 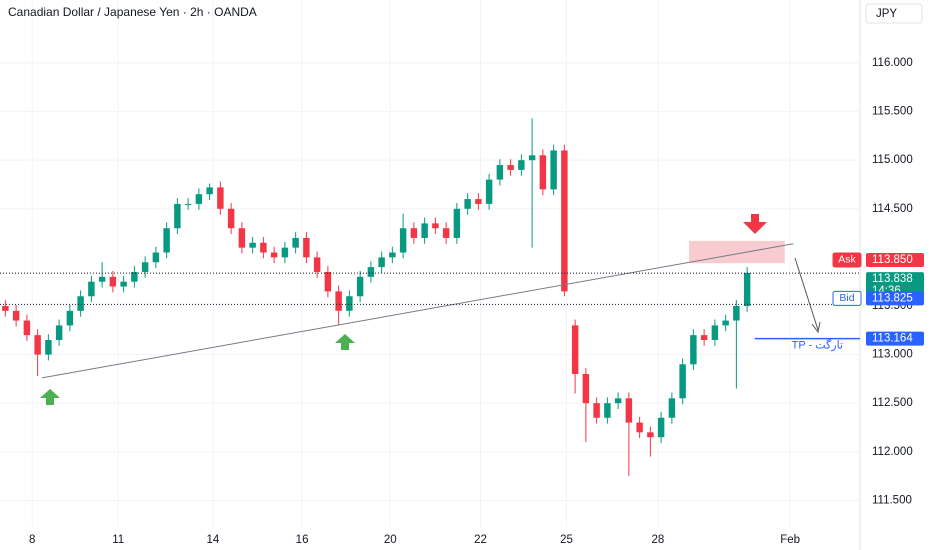 I want to click on x-tick-label: 22, so click(x=480, y=540).